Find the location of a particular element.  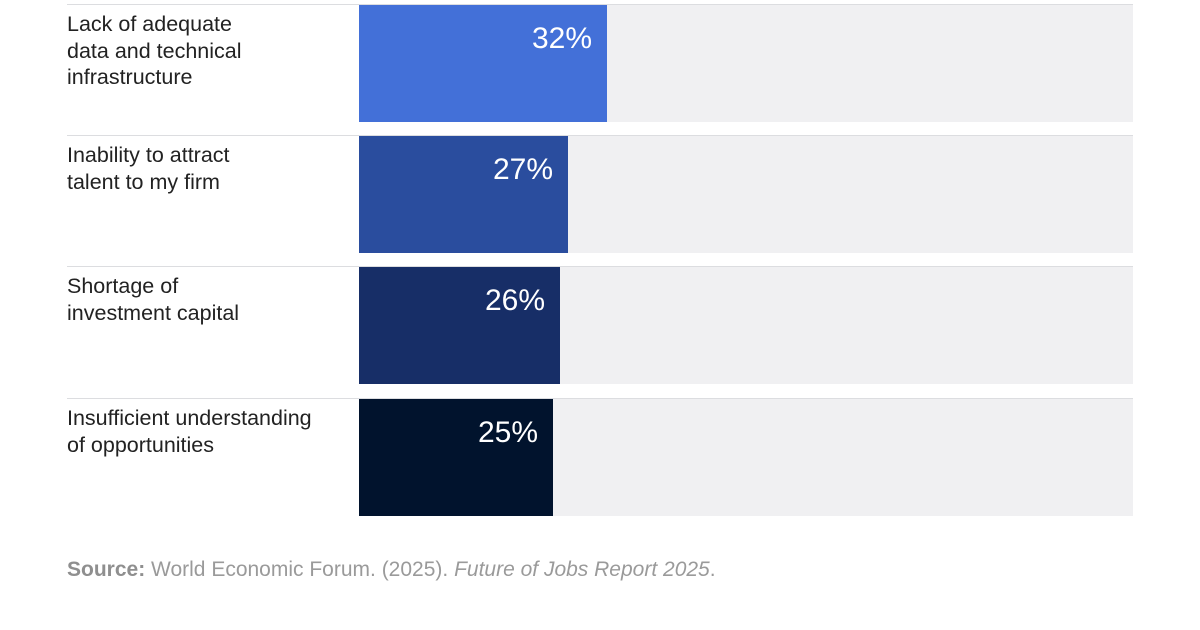

source-end: . is located at coordinates (712, 569).